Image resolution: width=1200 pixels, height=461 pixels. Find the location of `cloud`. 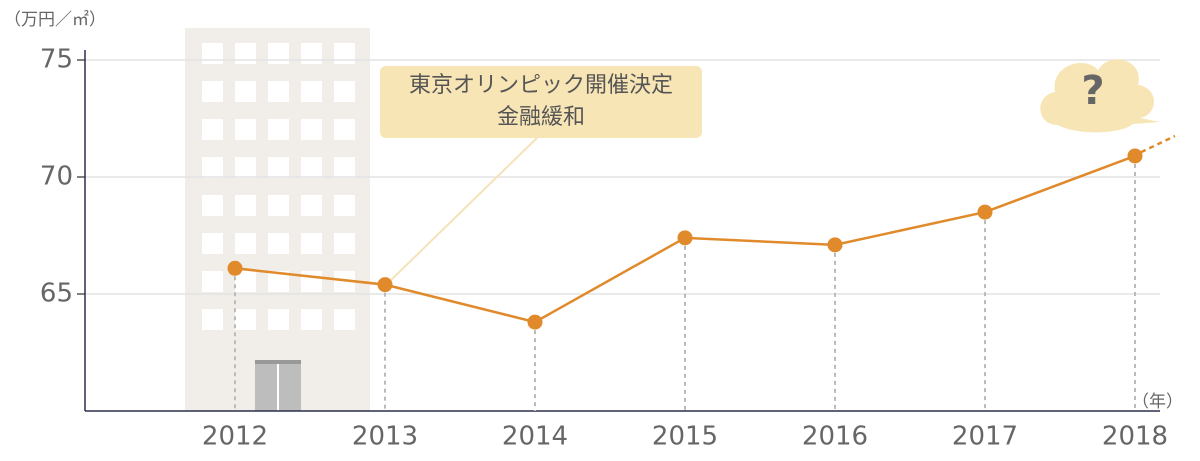

cloud is located at coordinates (1100, 96).